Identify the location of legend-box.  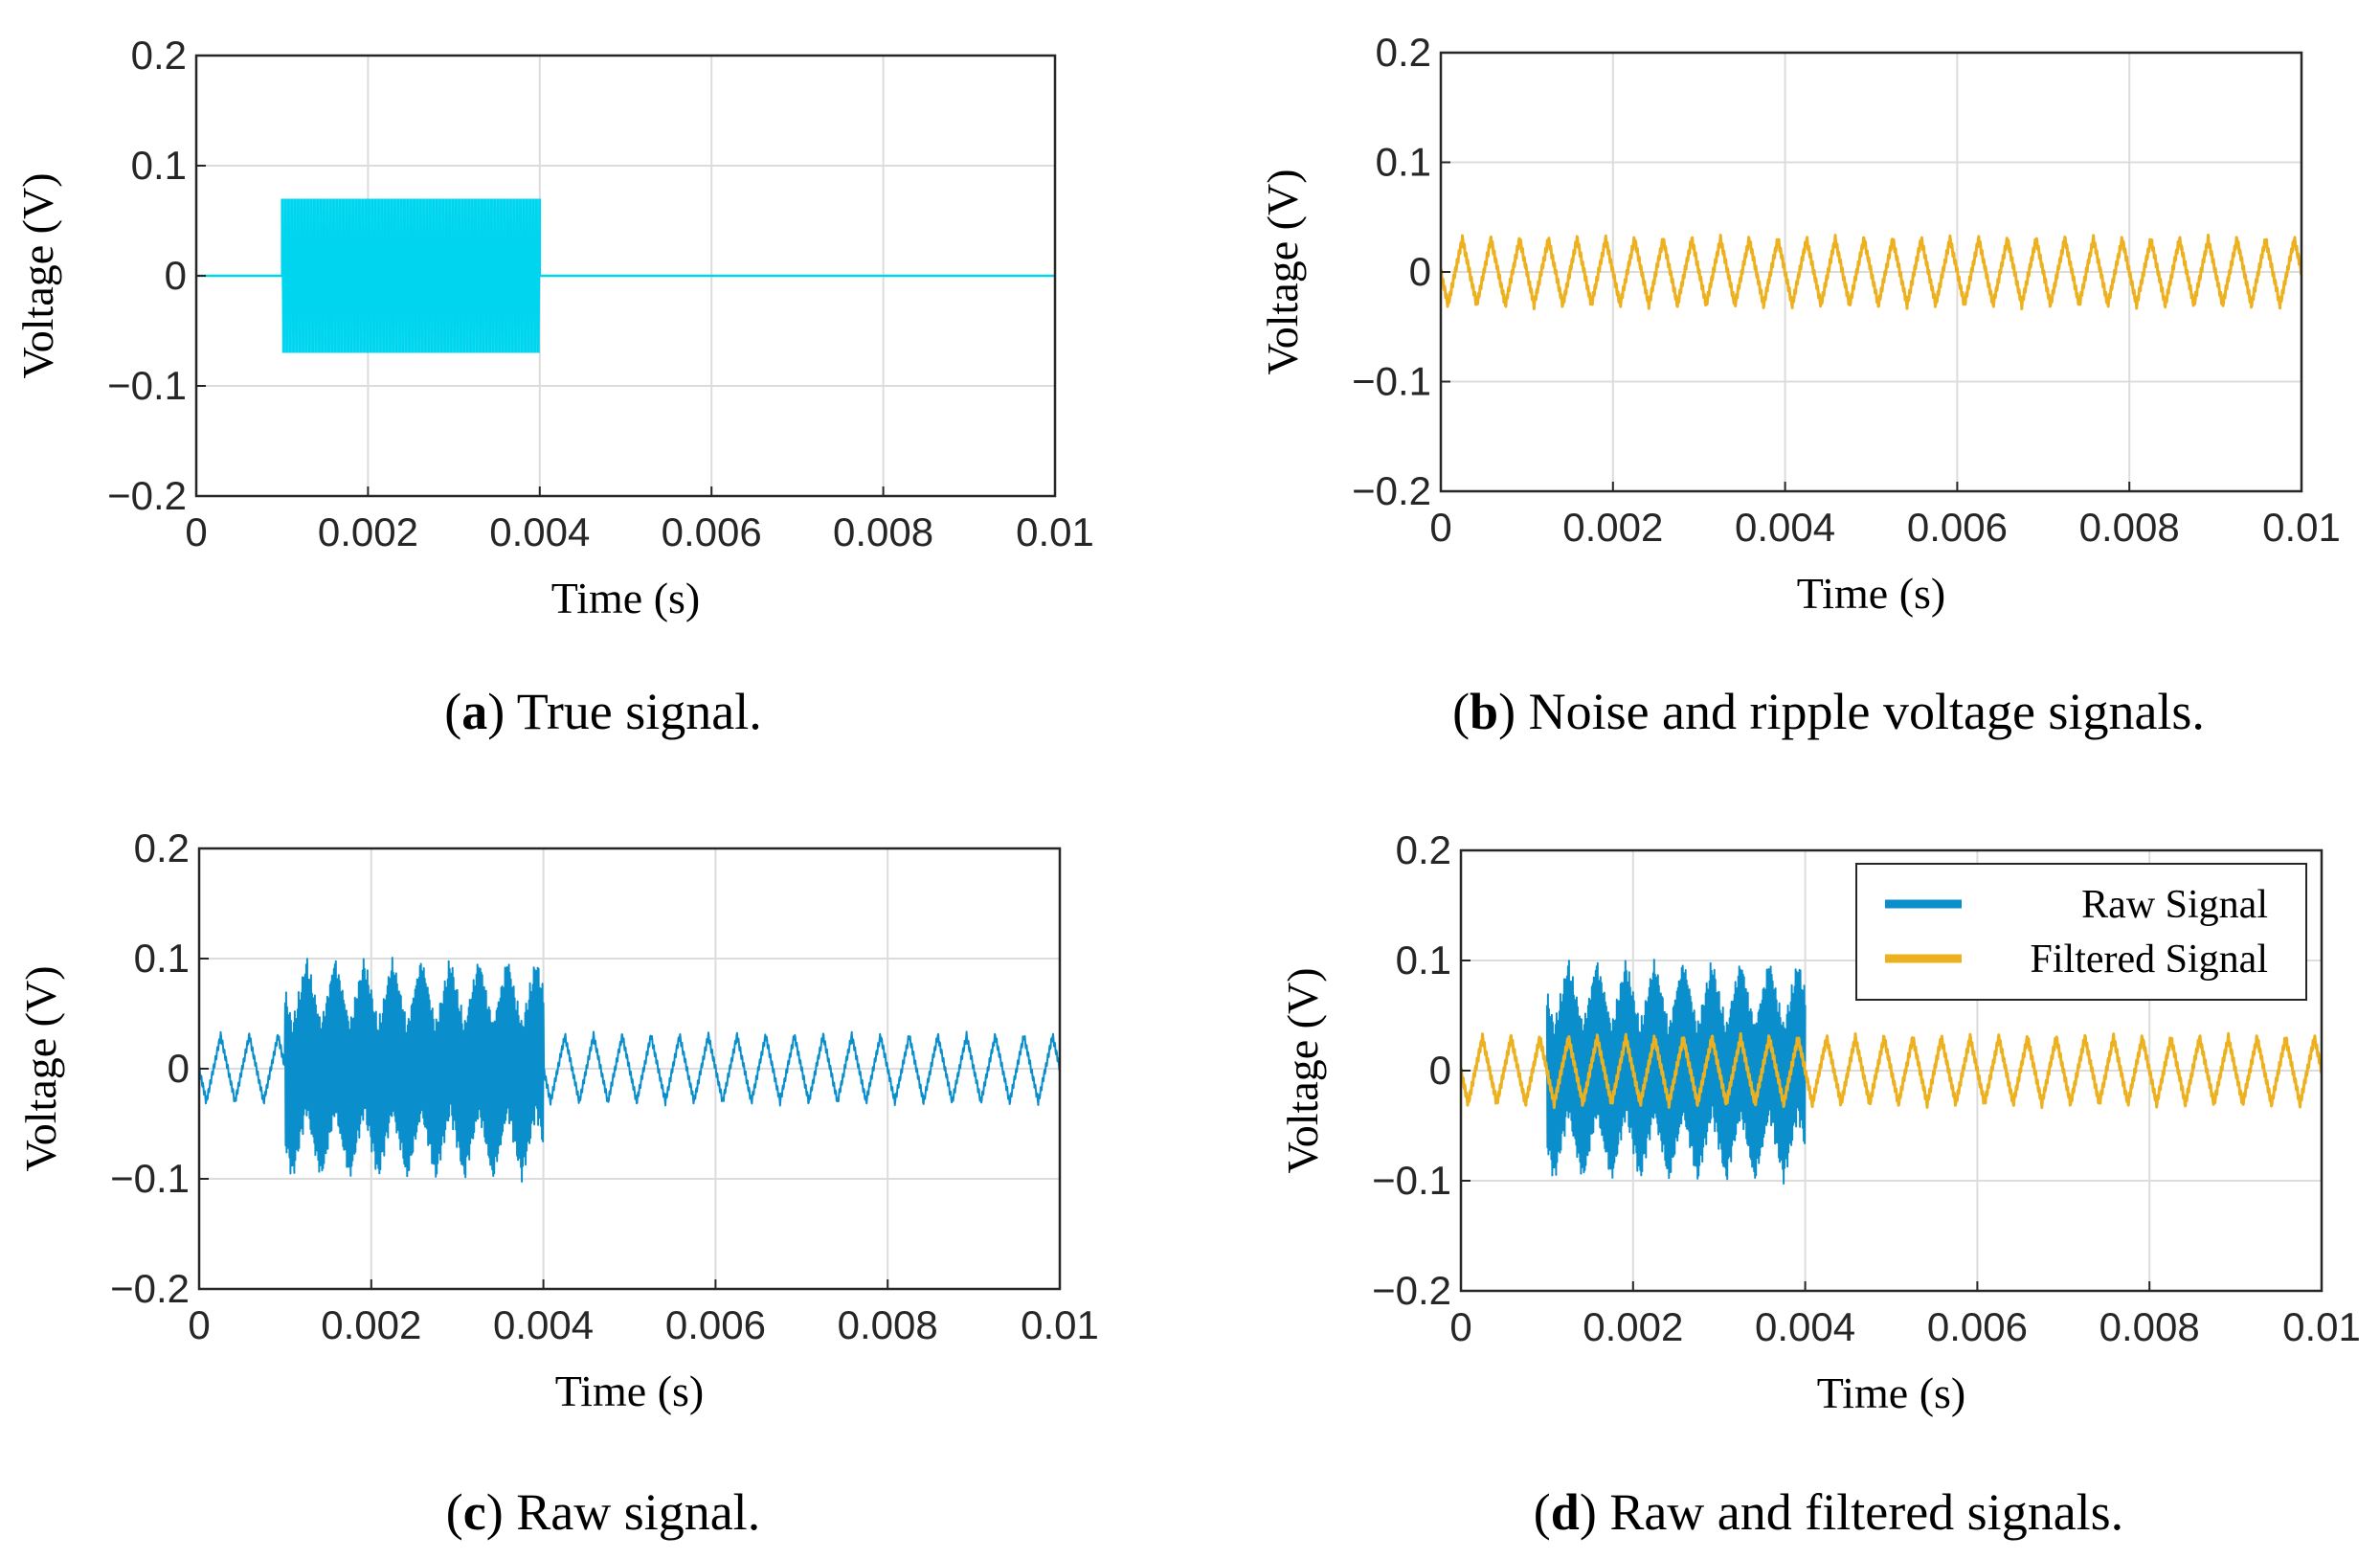
(2081, 932).